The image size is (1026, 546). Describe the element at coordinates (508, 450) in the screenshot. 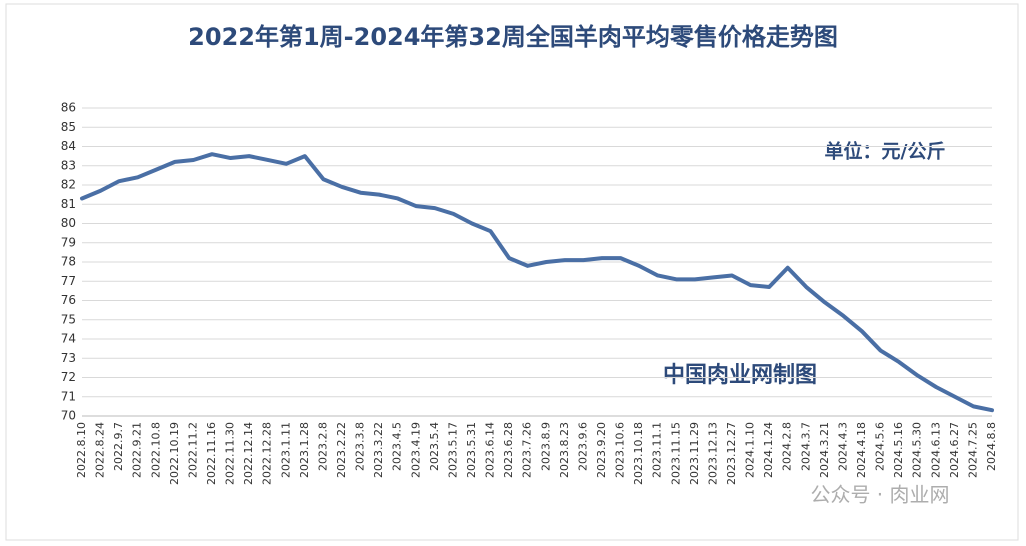

I see `x-tick-label: 2023.6.28` at that location.